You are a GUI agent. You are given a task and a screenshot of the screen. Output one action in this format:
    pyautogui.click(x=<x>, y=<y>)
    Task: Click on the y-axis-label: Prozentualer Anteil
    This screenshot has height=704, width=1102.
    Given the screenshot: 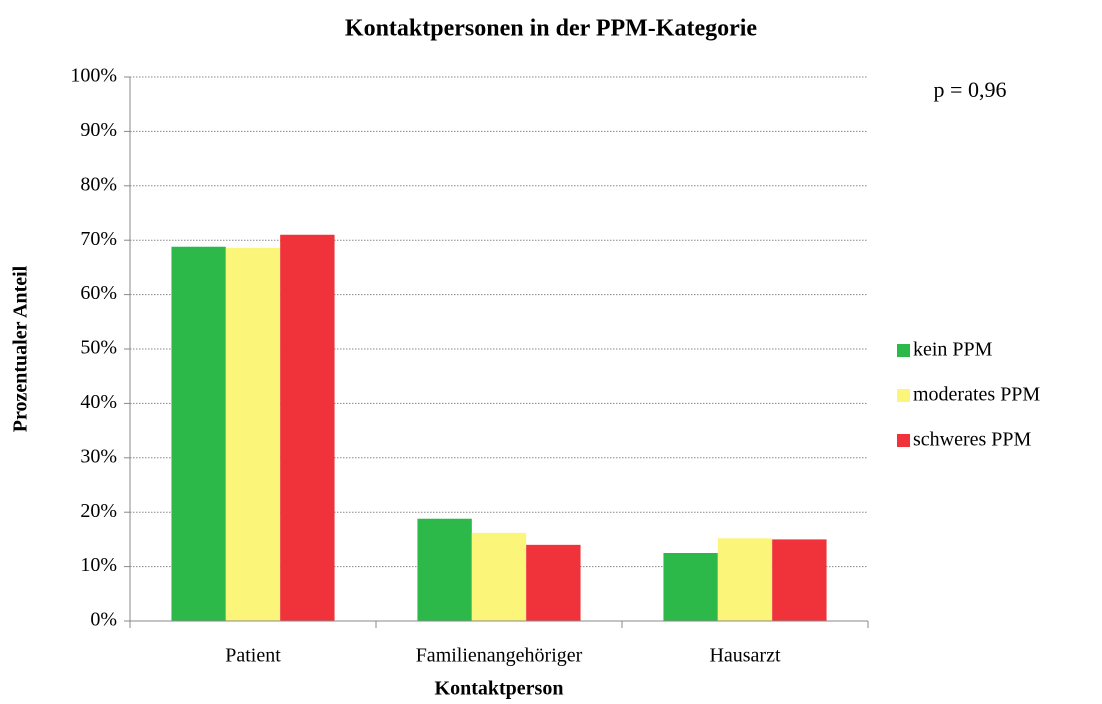 What is the action you would take?
    pyautogui.click(x=21, y=348)
    